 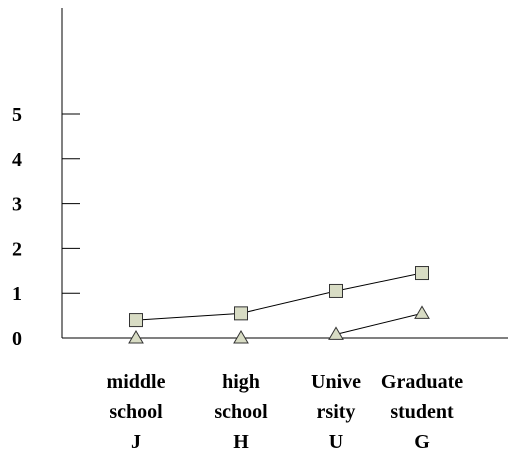 What do you see at coordinates (422, 382) in the screenshot?
I see `x-category-label-3-line-0: Graduate` at bounding box center [422, 382].